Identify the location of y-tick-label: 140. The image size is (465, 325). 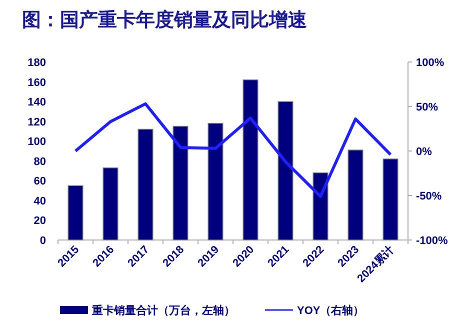
(37, 102).